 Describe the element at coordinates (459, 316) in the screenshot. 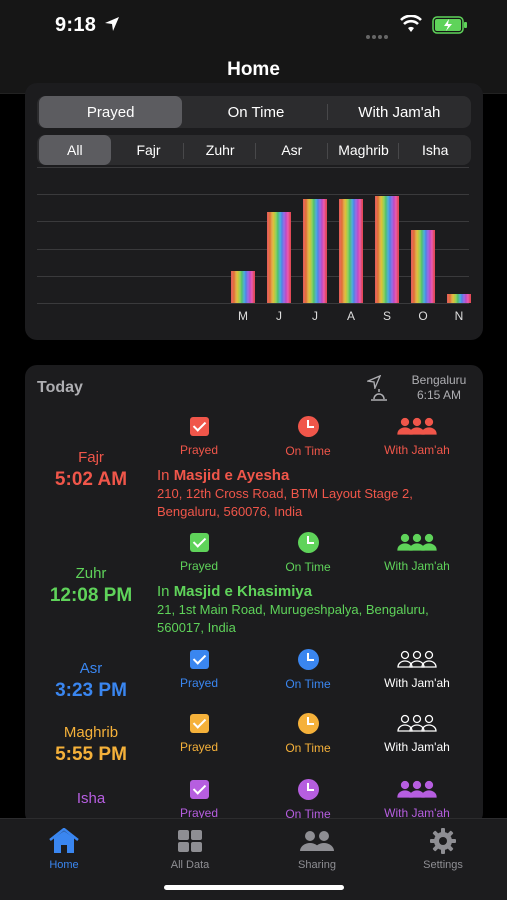

I see `chart-x-tick-label: N` at that location.